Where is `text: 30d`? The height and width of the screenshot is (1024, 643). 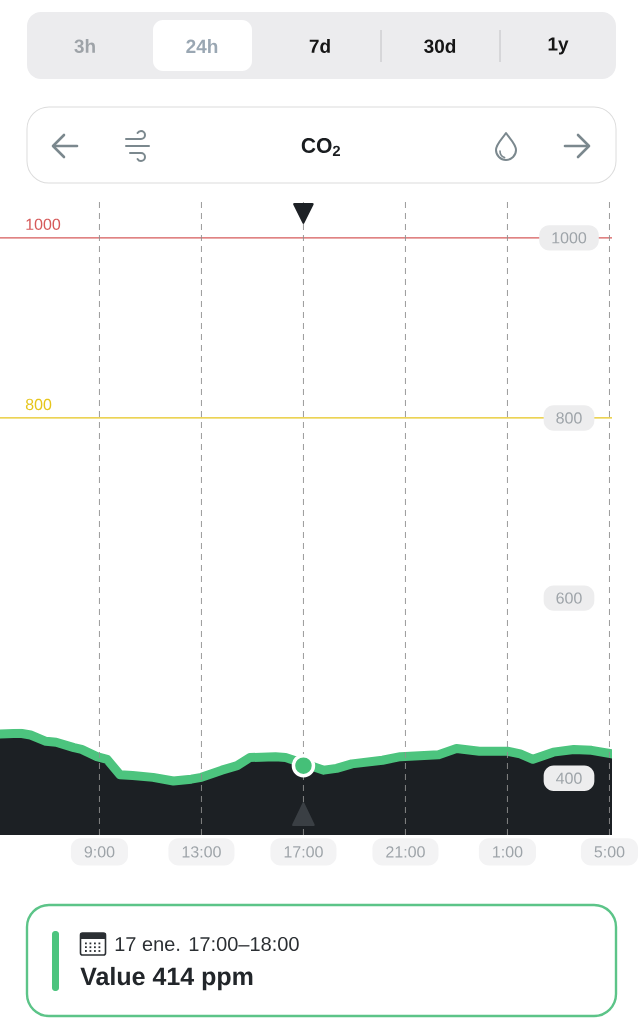 text: 30d is located at coordinates (440, 46).